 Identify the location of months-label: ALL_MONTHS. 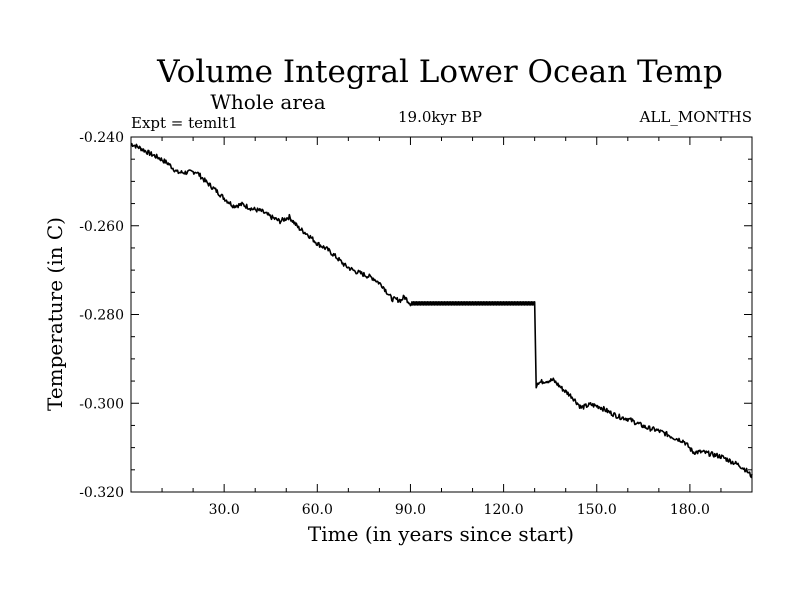
(695, 117).